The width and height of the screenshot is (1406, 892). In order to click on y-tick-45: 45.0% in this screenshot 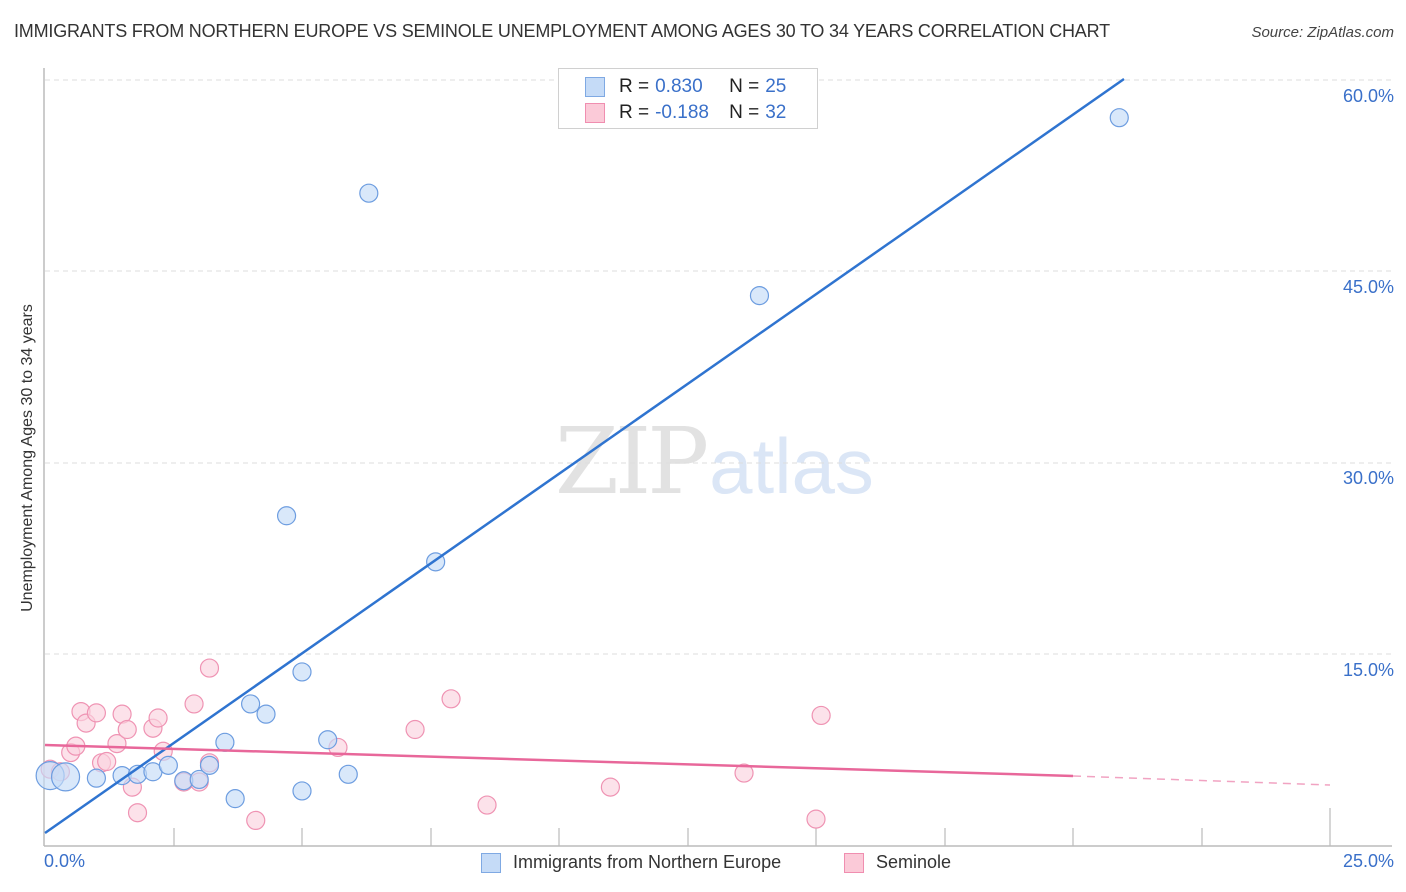, I will do `click(1368, 287)`.